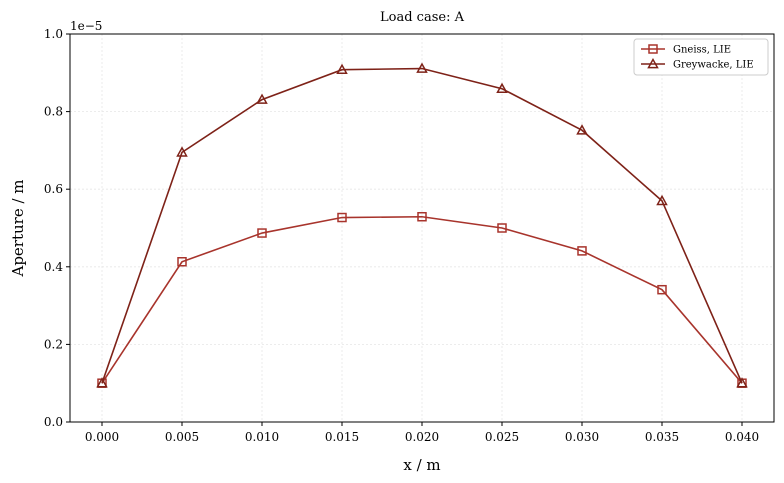  Describe the element at coordinates (702, 50) in the screenshot. I see `legend-label-gneiss: Gneiss, LIE` at that location.